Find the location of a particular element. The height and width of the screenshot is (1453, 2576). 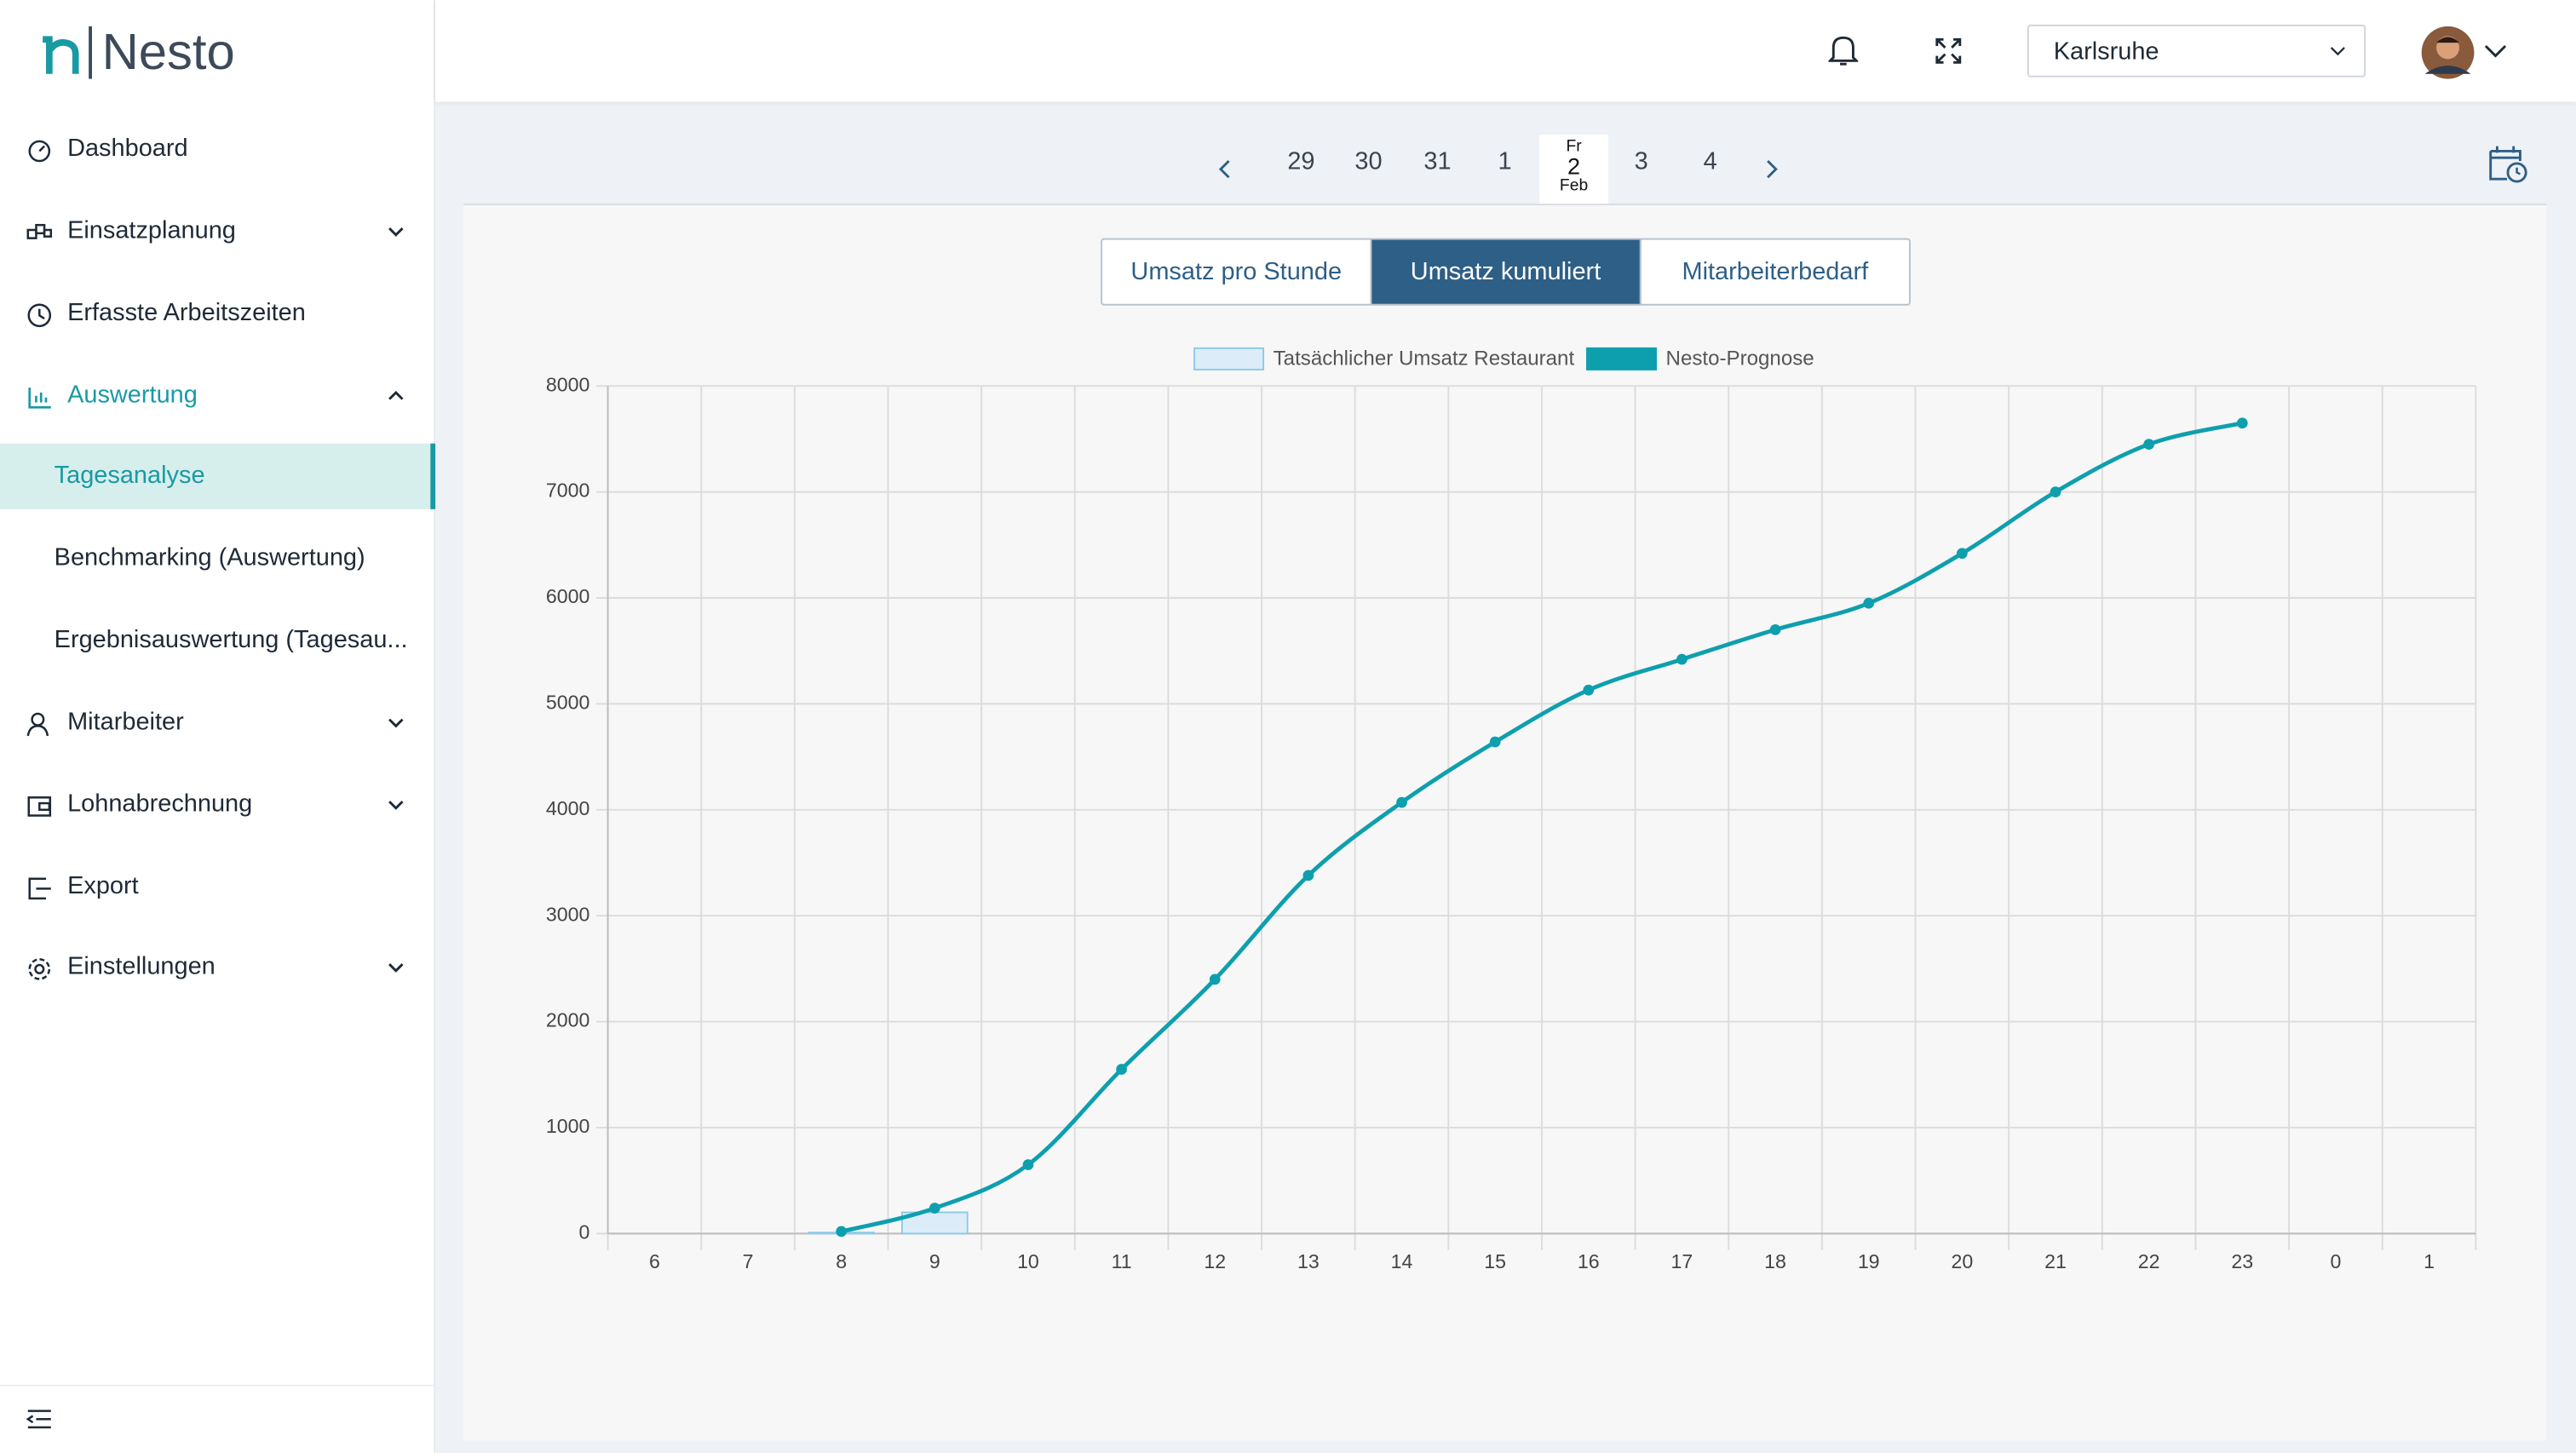

x-tick-label: 10 is located at coordinates (1028, 1261).